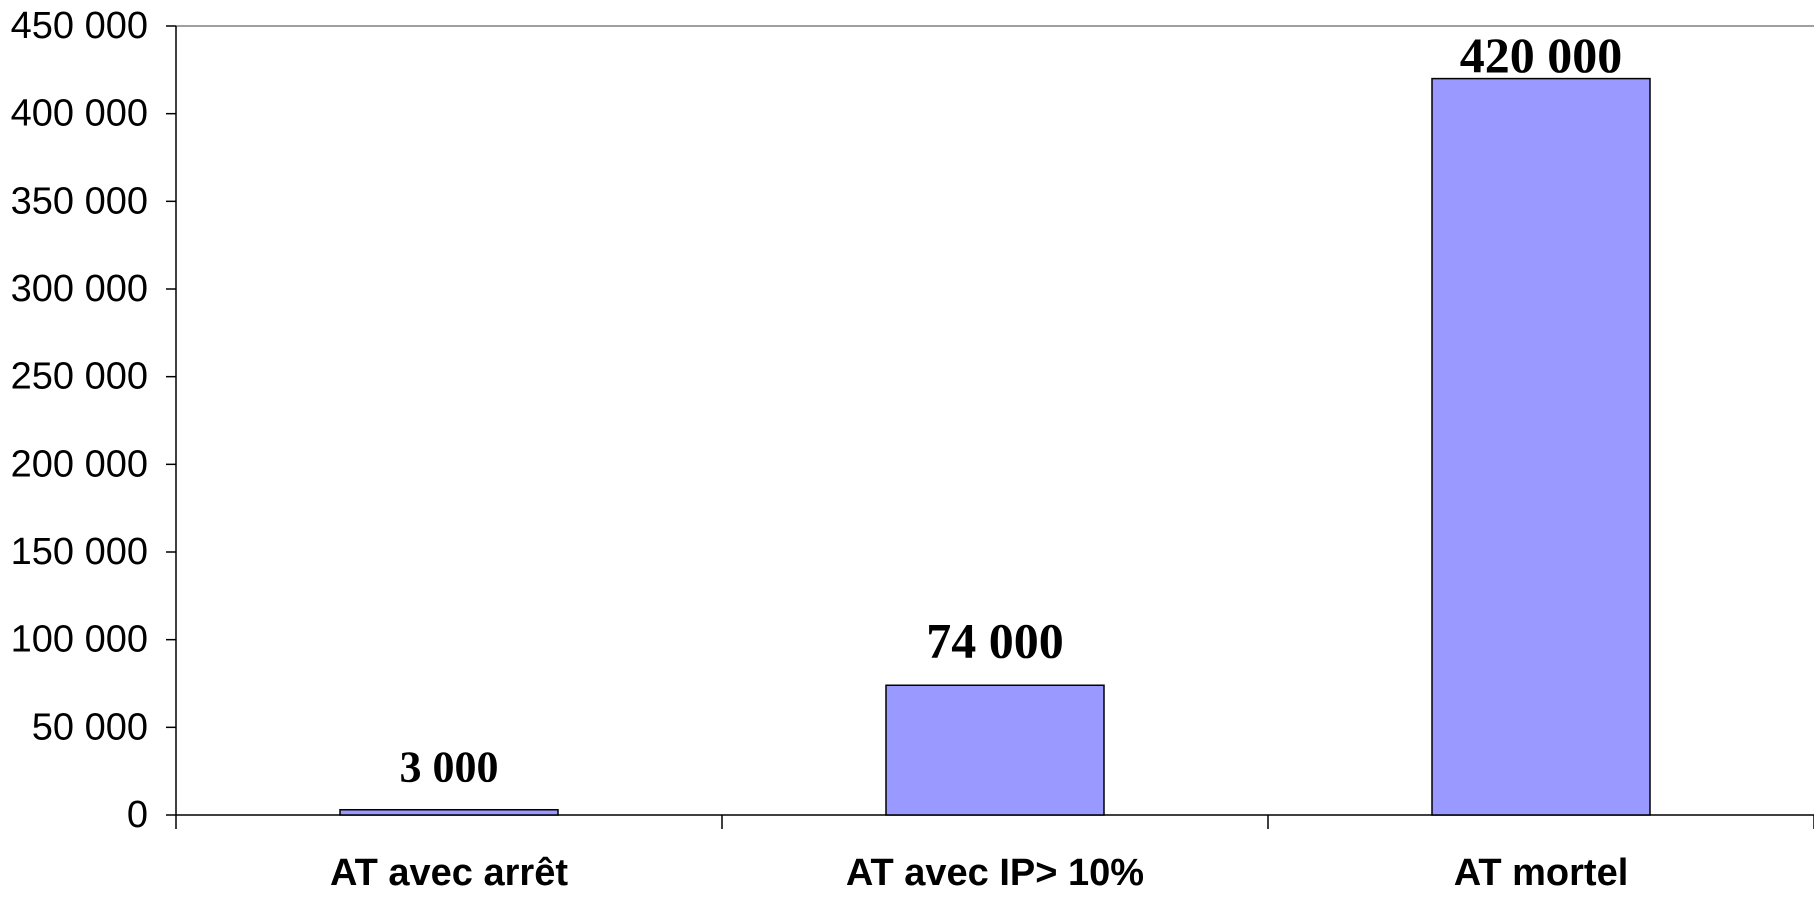 The height and width of the screenshot is (904, 1814). Describe the element at coordinates (1541, 55) in the screenshot. I see `data-label: 420 000` at that location.